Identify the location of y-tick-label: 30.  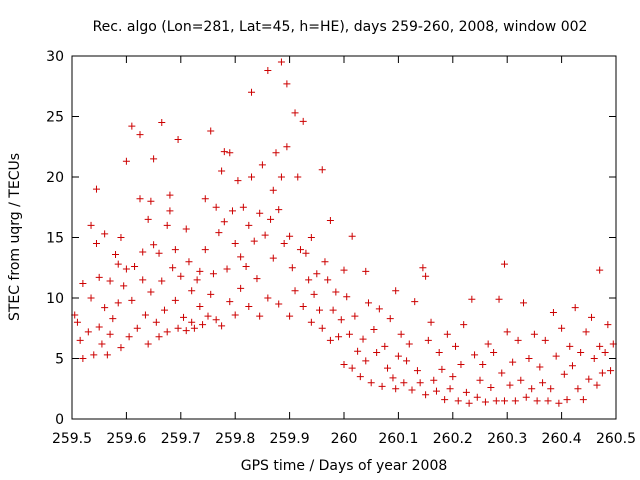
(55, 57).